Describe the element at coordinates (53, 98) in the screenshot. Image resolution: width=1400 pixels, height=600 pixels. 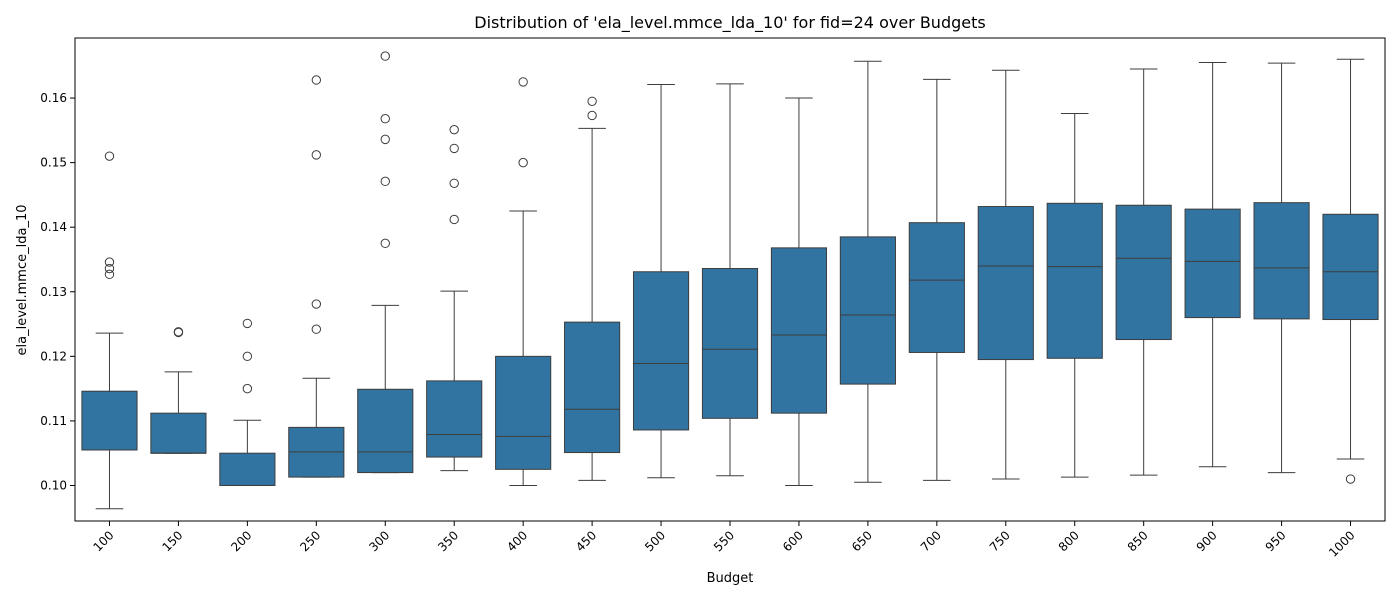
I see `y-tick-label: 0.16` at that location.